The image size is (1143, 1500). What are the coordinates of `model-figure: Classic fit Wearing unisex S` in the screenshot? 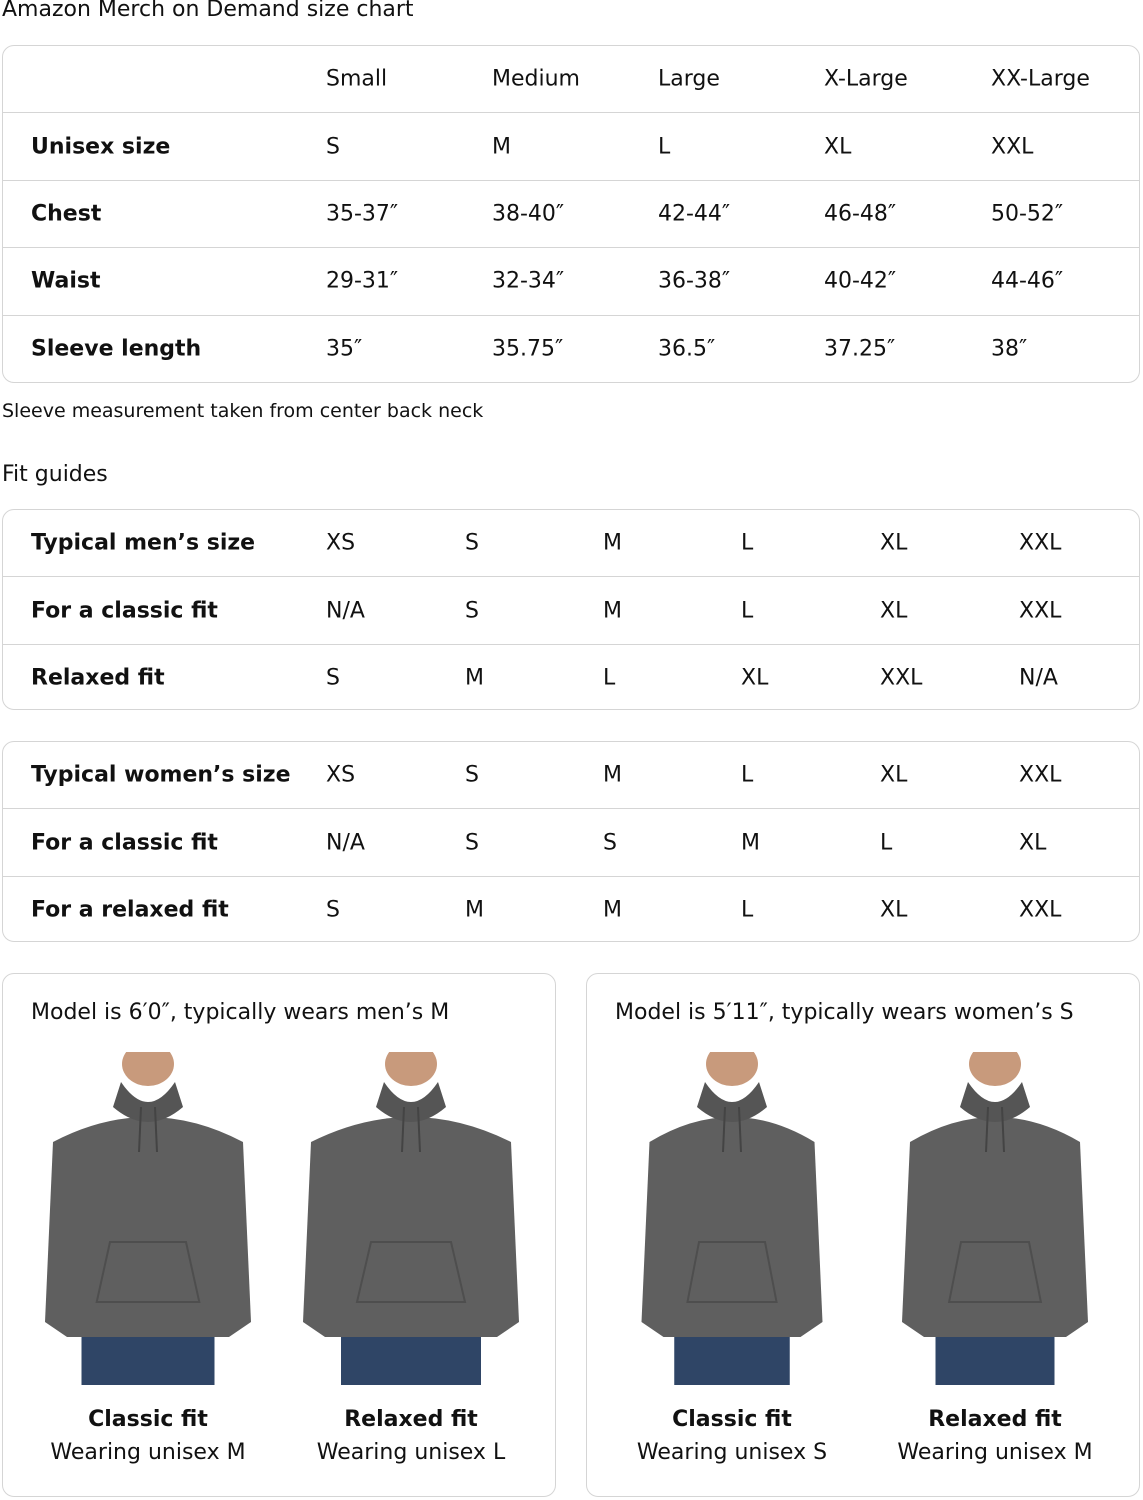 It's located at (732, 1258).